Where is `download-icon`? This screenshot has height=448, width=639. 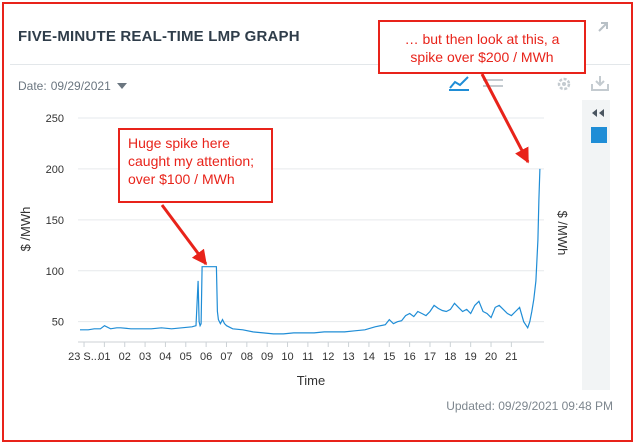 download-icon is located at coordinates (600, 83).